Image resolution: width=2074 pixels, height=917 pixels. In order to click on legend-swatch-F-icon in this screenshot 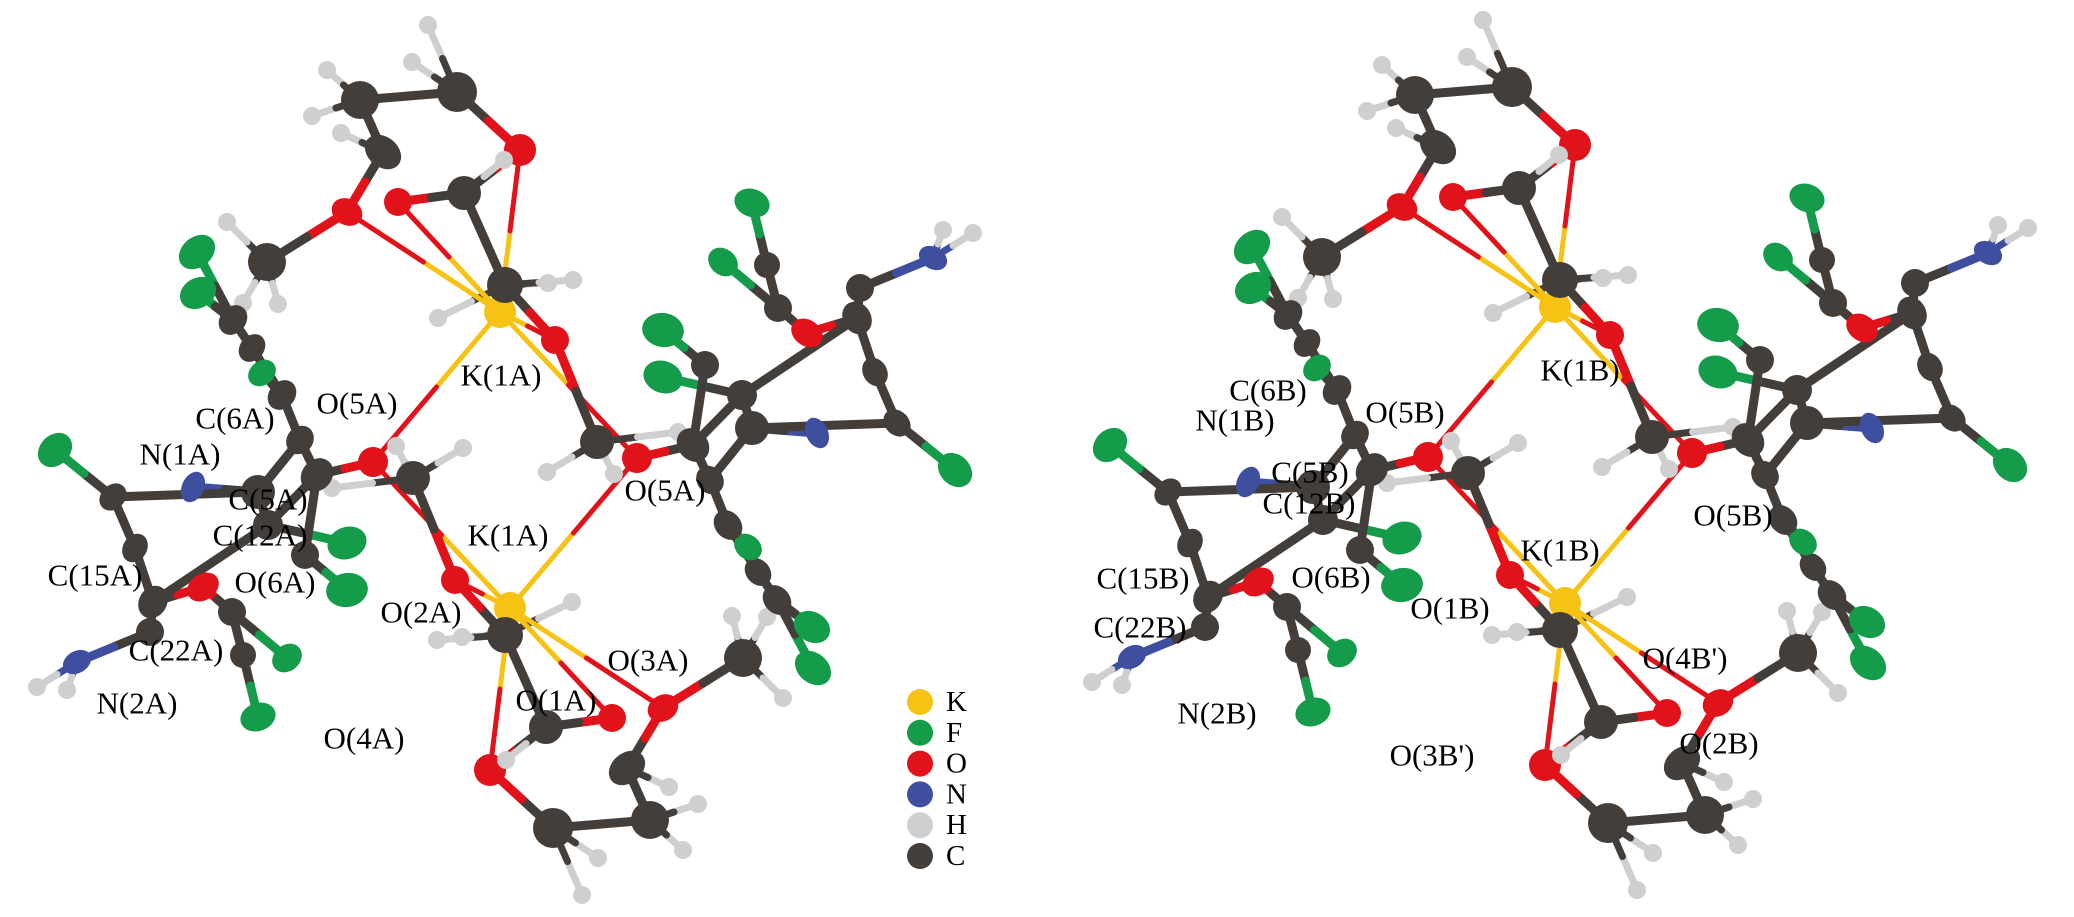, I will do `click(920, 732)`.